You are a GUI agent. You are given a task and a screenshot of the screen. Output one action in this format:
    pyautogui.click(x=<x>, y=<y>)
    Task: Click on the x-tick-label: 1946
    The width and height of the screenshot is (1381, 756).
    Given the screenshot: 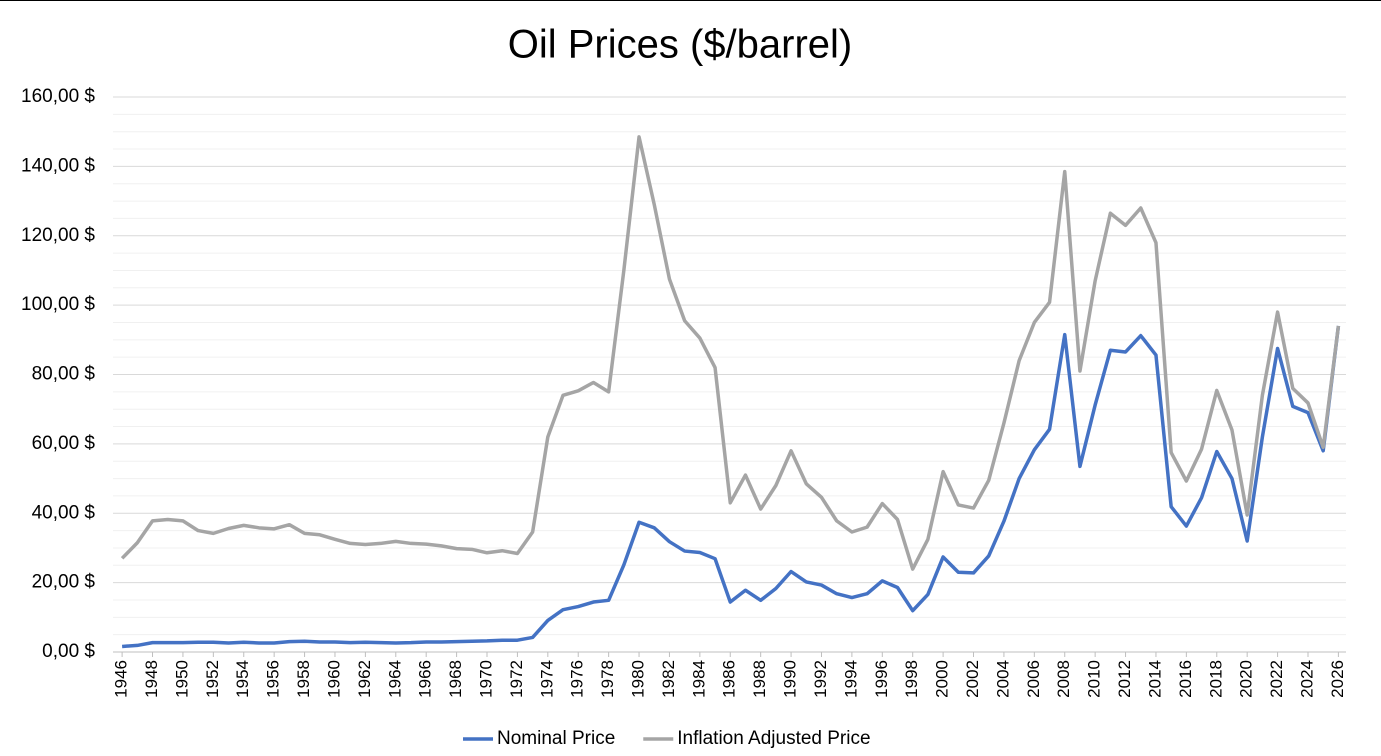 What is the action you would take?
    pyautogui.click(x=121, y=679)
    